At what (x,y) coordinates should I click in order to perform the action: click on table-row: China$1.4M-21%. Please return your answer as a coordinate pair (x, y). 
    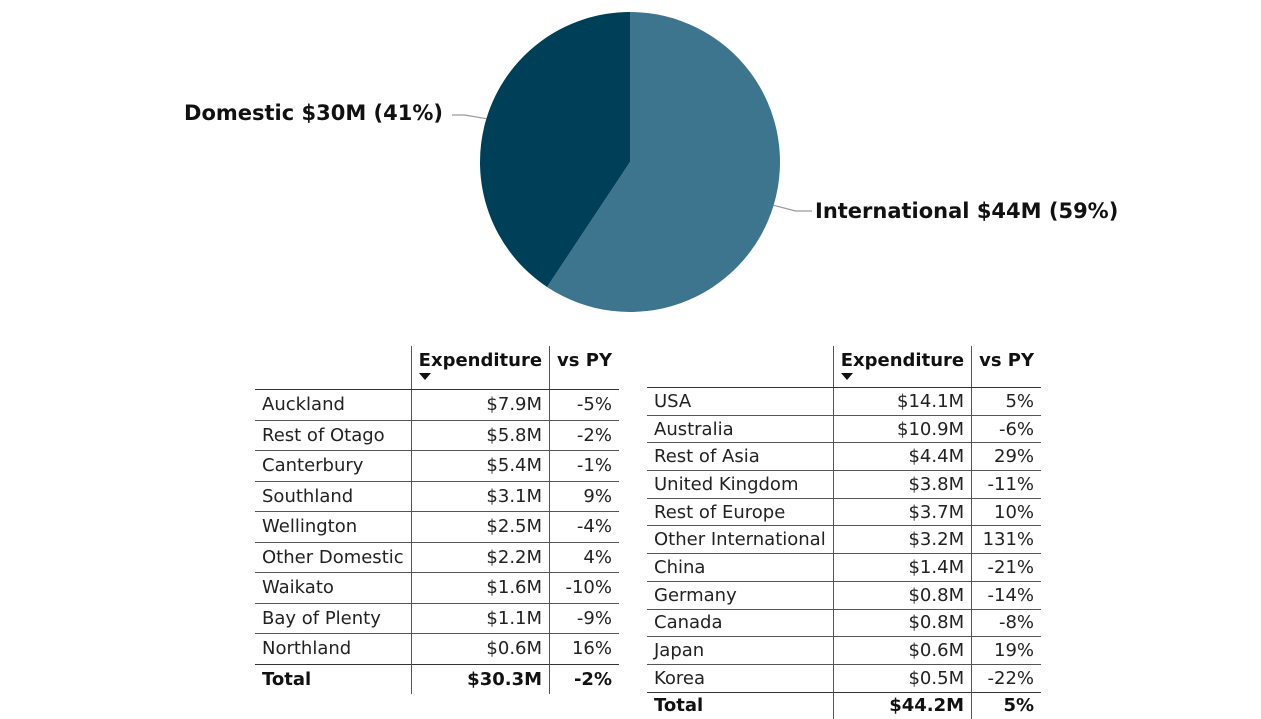
    Looking at the image, I should click on (844, 568).